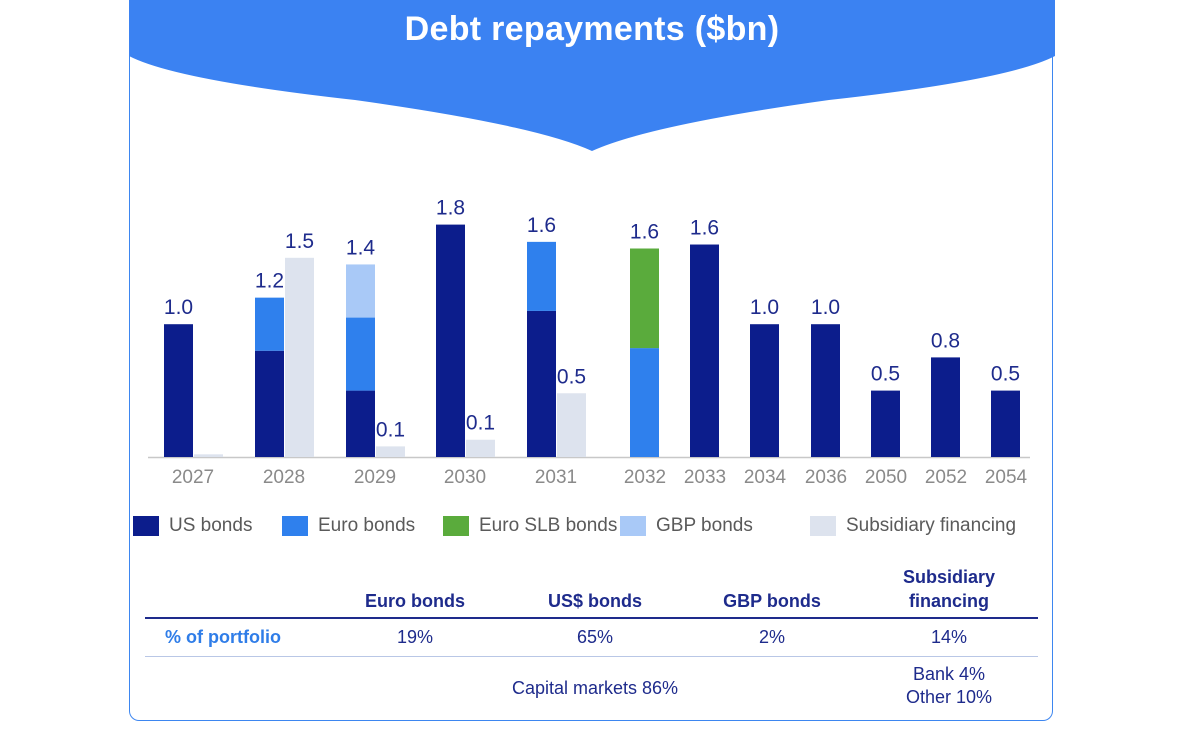 Image resolution: width=1189 pixels, height=733 pixels. Describe the element at coordinates (644, 232) in the screenshot. I see `data-label-2032-0: 1.6` at that location.